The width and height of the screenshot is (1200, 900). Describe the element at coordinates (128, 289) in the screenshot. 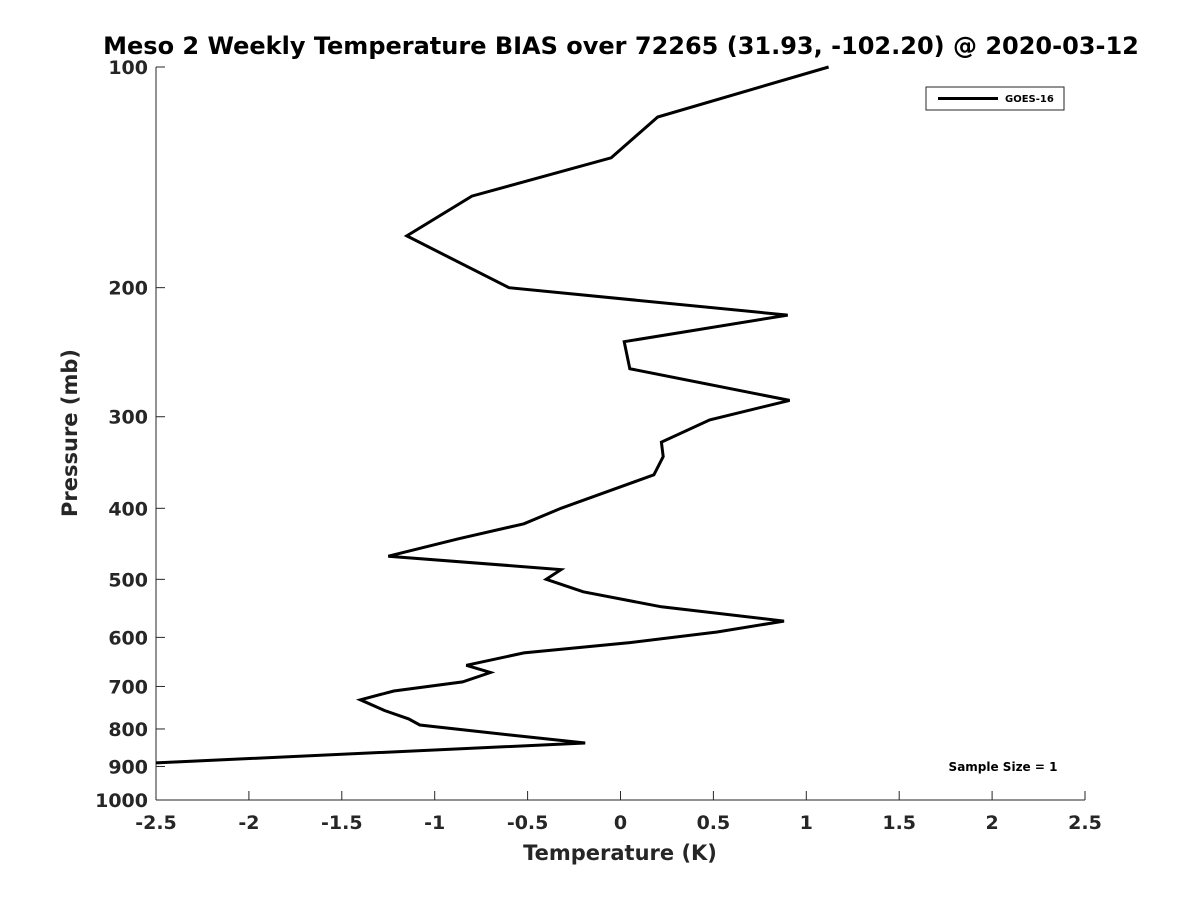

I see `y-tick-label: 200` at that location.